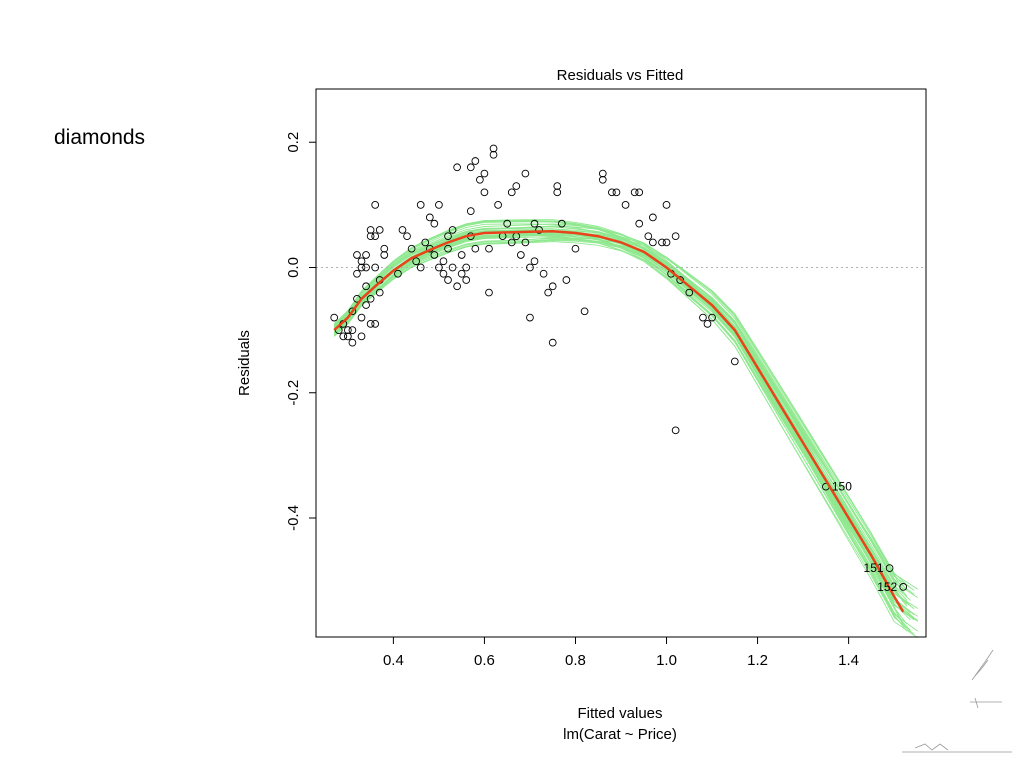 The width and height of the screenshot is (1024, 768). Describe the element at coordinates (293, 393) in the screenshot. I see `y-tick-label: -0.2` at that location.